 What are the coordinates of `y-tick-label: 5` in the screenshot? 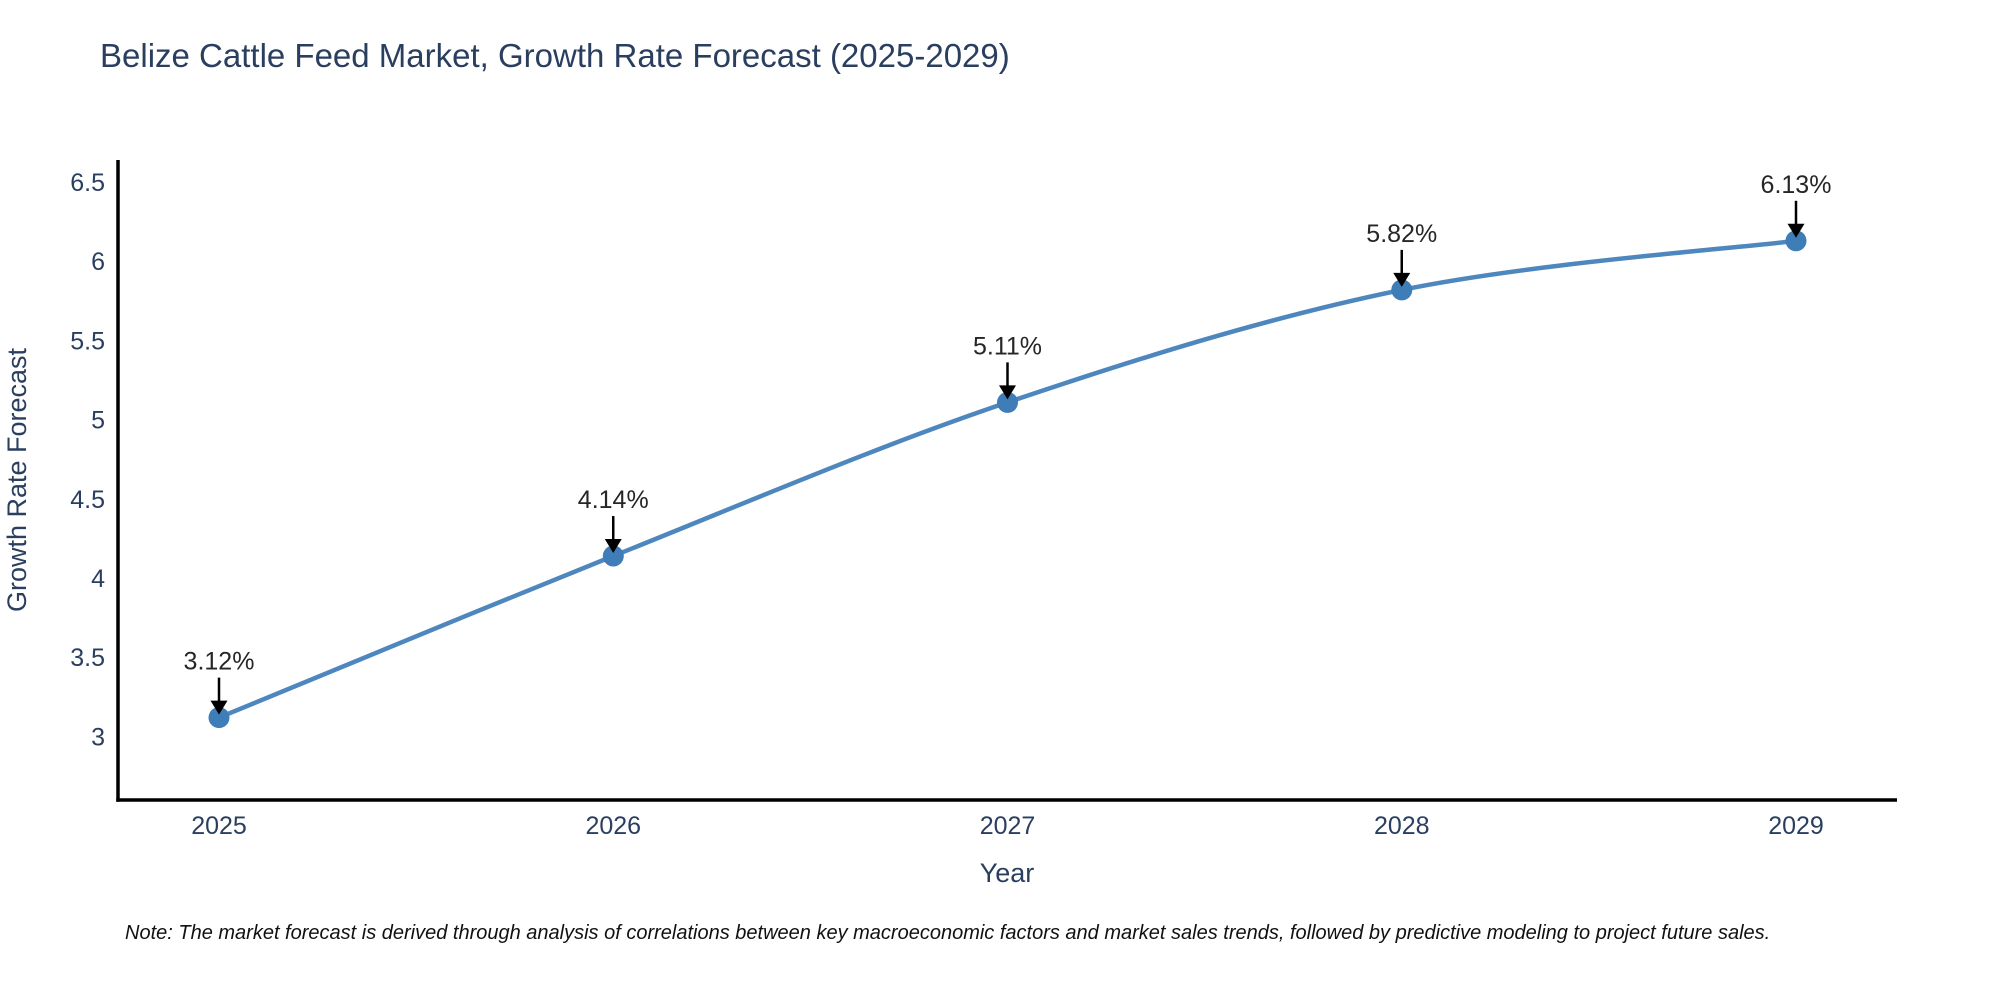 It's located at (98, 421).